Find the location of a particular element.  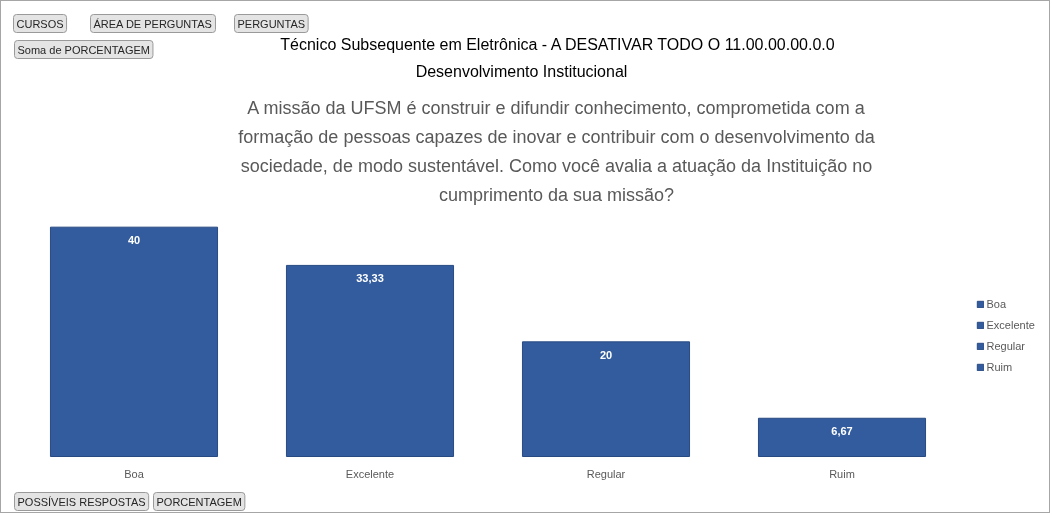

x-tick-label: Boa is located at coordinates (134, 473).